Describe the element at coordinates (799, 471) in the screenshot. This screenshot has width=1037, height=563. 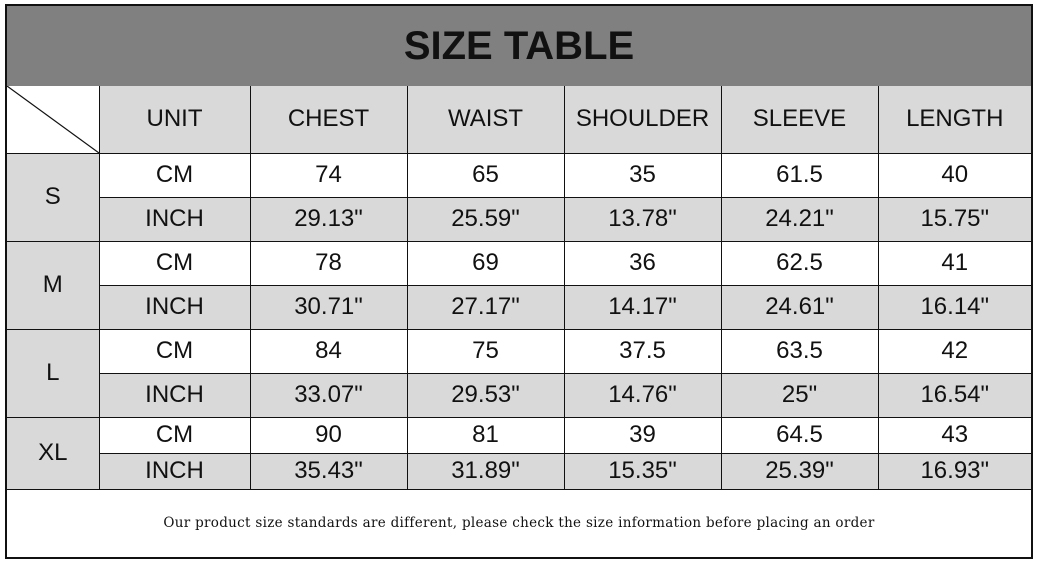
I see `value-cell: 25.39"` at that location.